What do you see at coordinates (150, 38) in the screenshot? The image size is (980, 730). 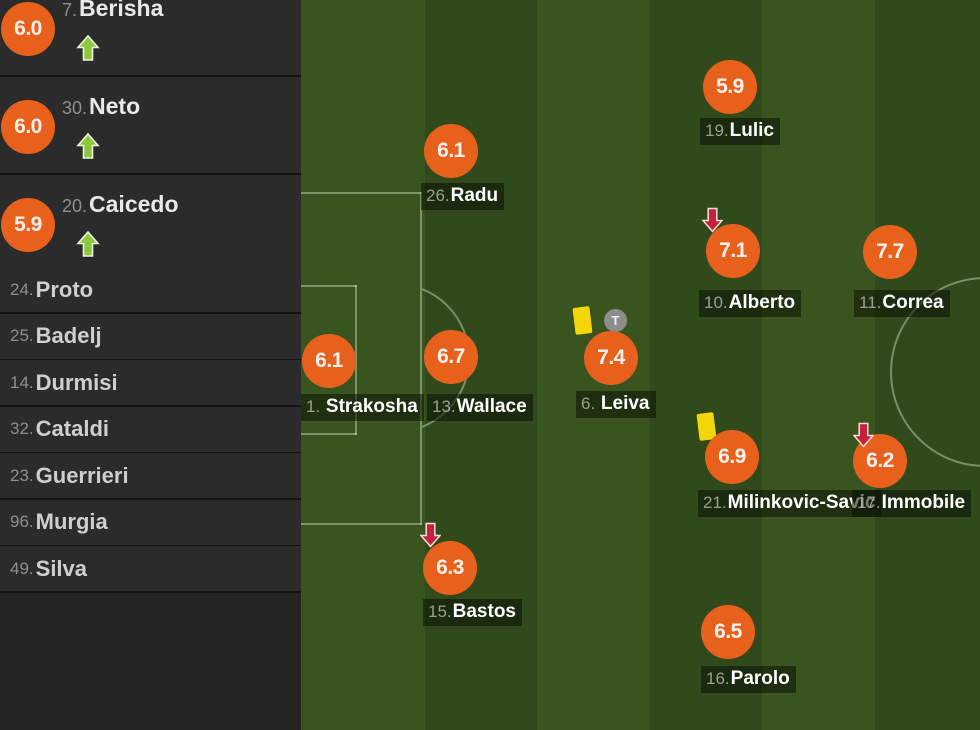 I see `substitute-row: 6.0 7.Berisha` at bounding box center [150, 38].